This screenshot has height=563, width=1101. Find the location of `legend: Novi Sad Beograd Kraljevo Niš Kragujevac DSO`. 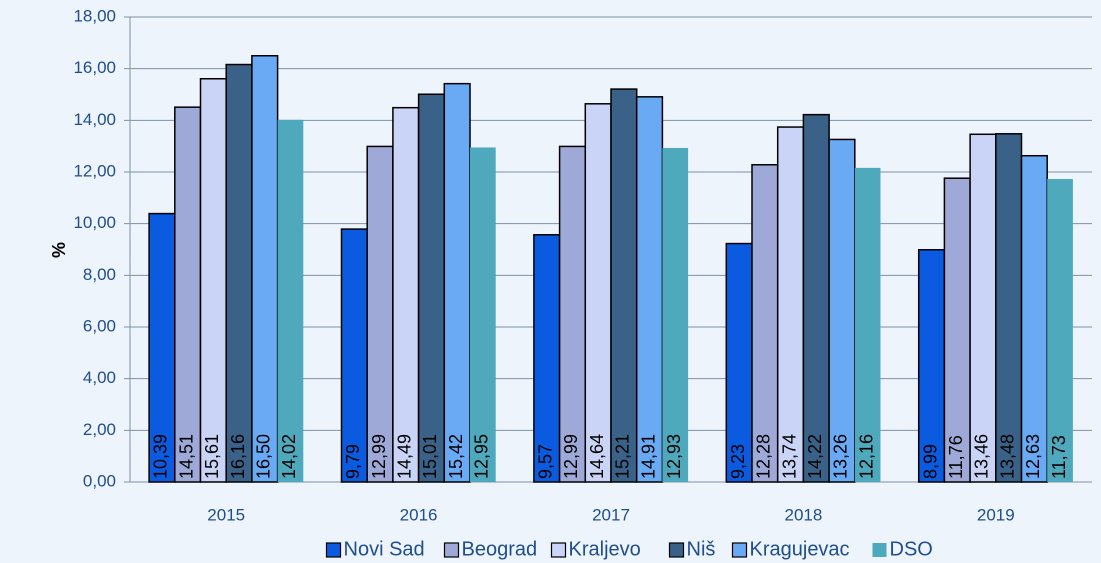

legend: Novi Sad Beograd Kraljevo Niš Kragujevac DSO is located at coordinates (629, 549).